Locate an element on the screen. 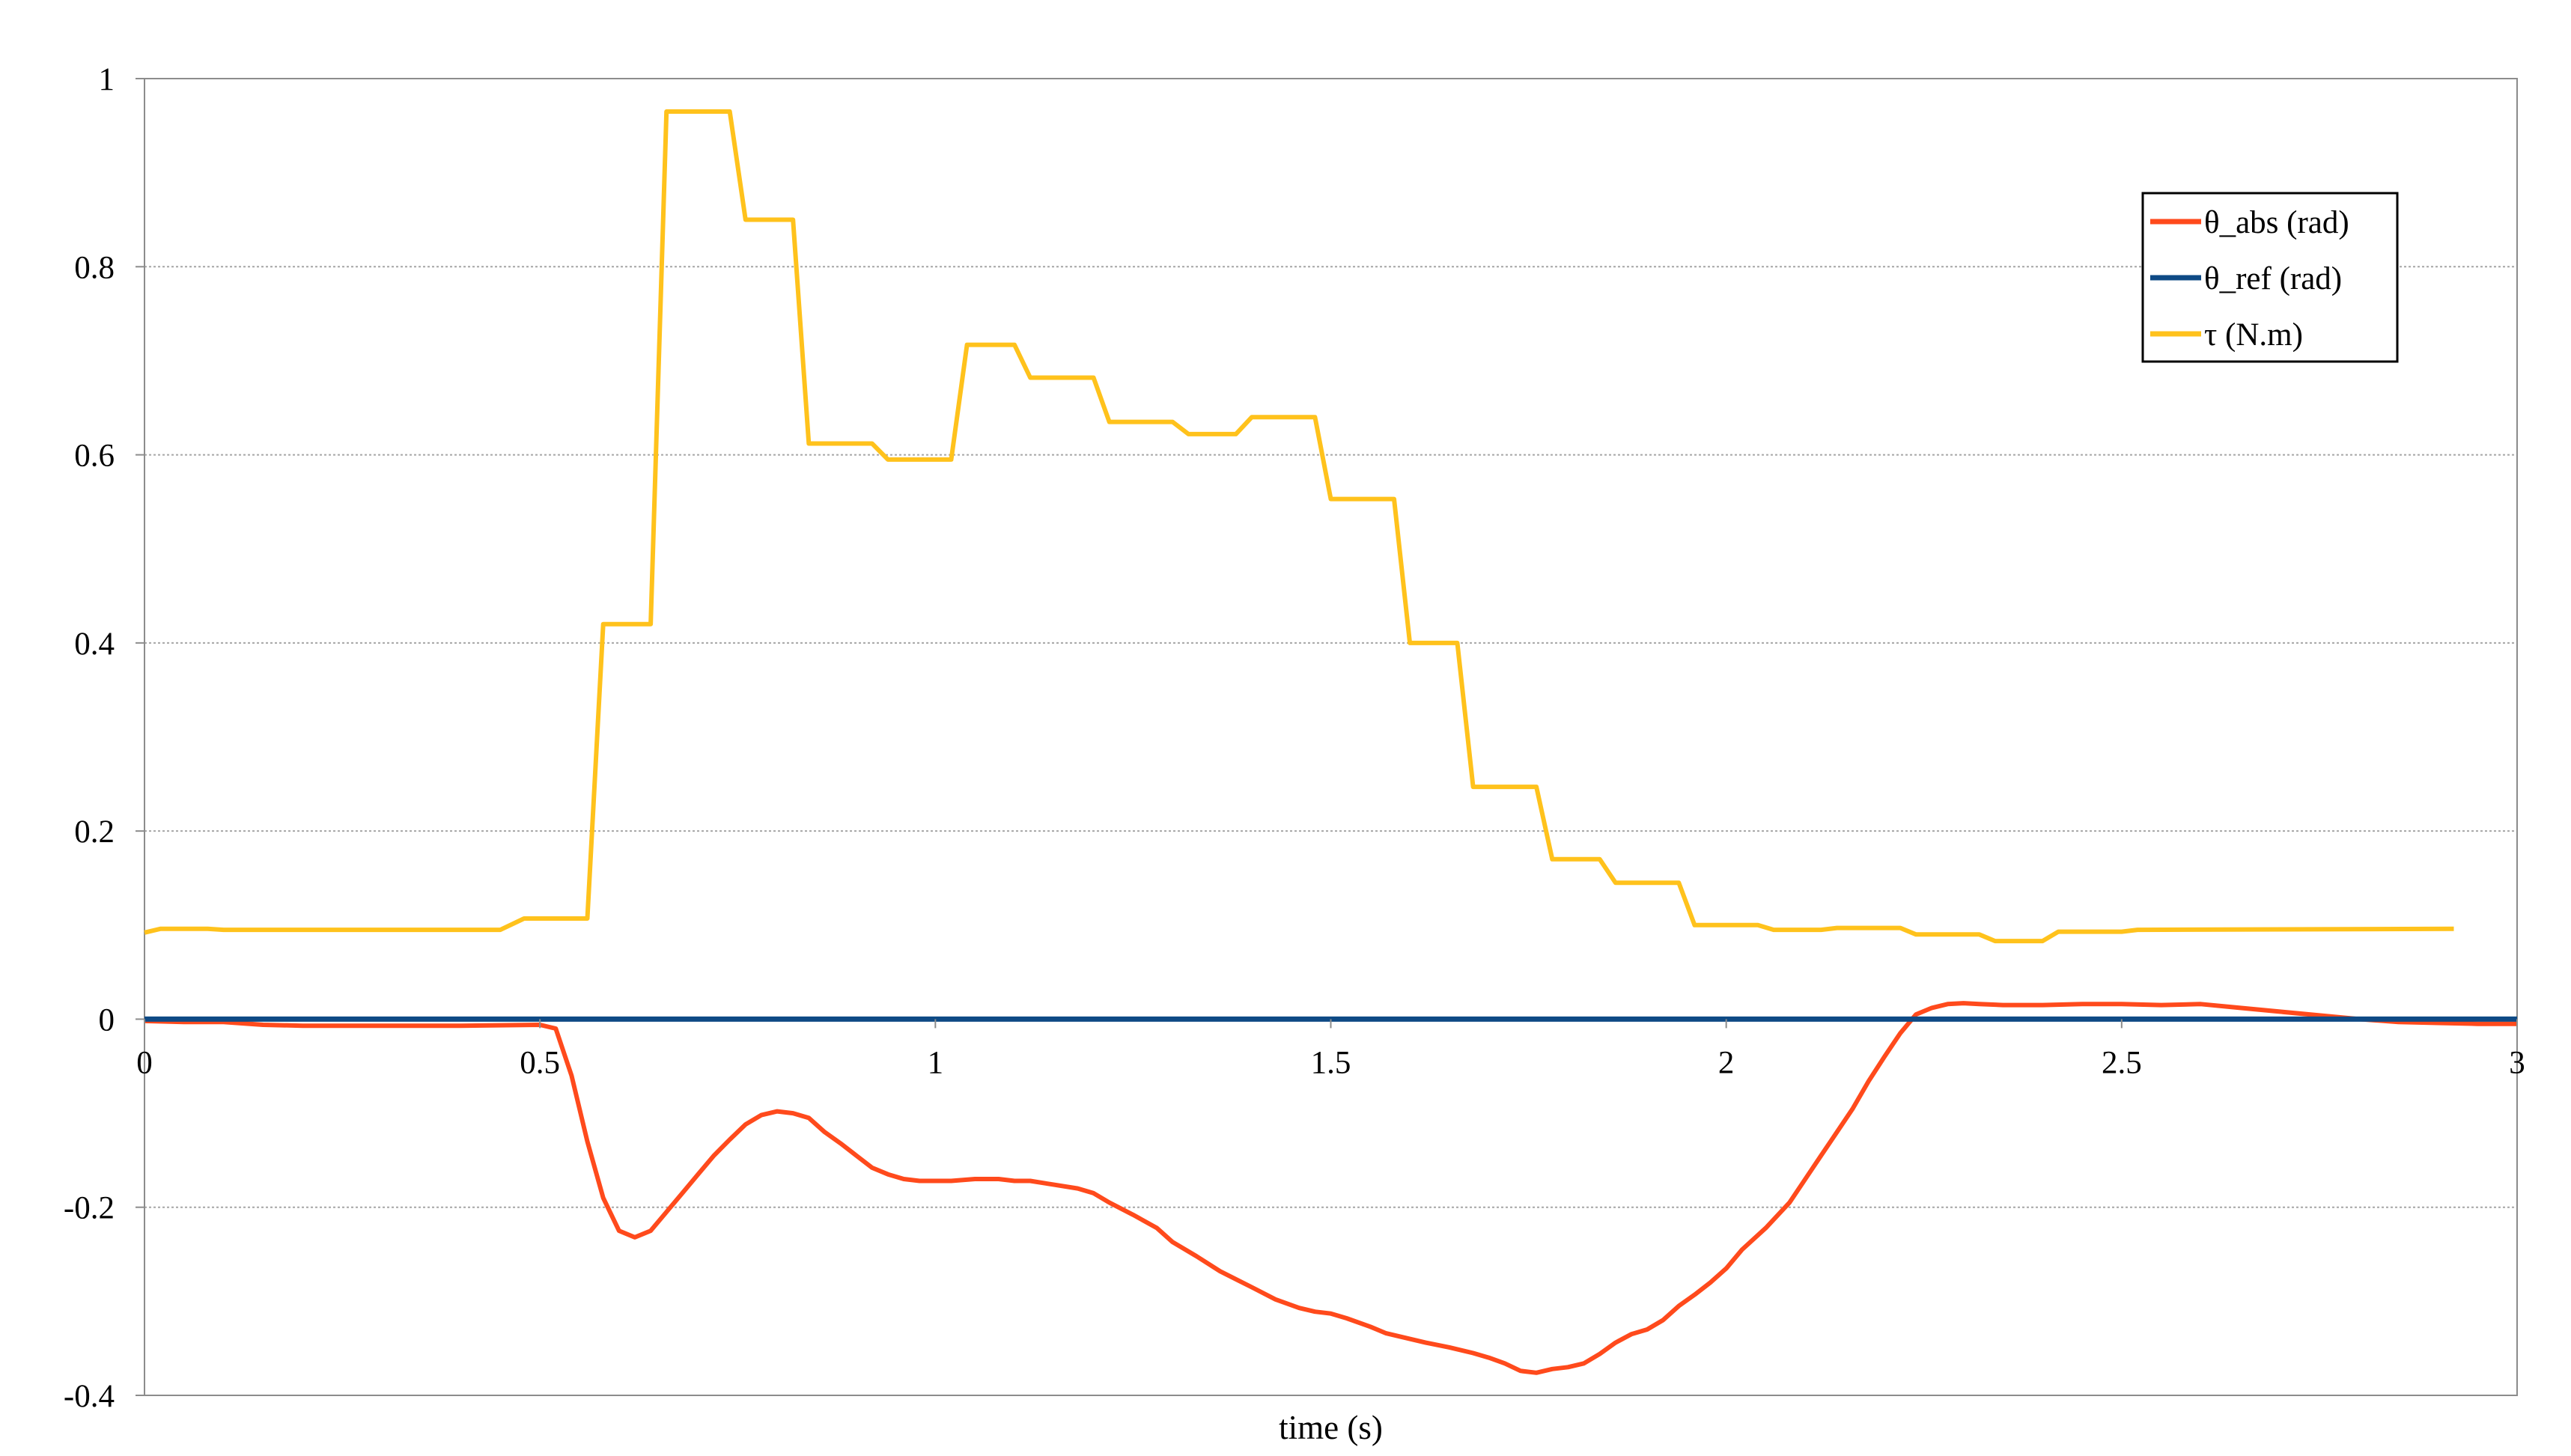 This screenshot has width=2571, height=1456. x-tick-label: 1.5 is located at coordinates (1331, 1062).